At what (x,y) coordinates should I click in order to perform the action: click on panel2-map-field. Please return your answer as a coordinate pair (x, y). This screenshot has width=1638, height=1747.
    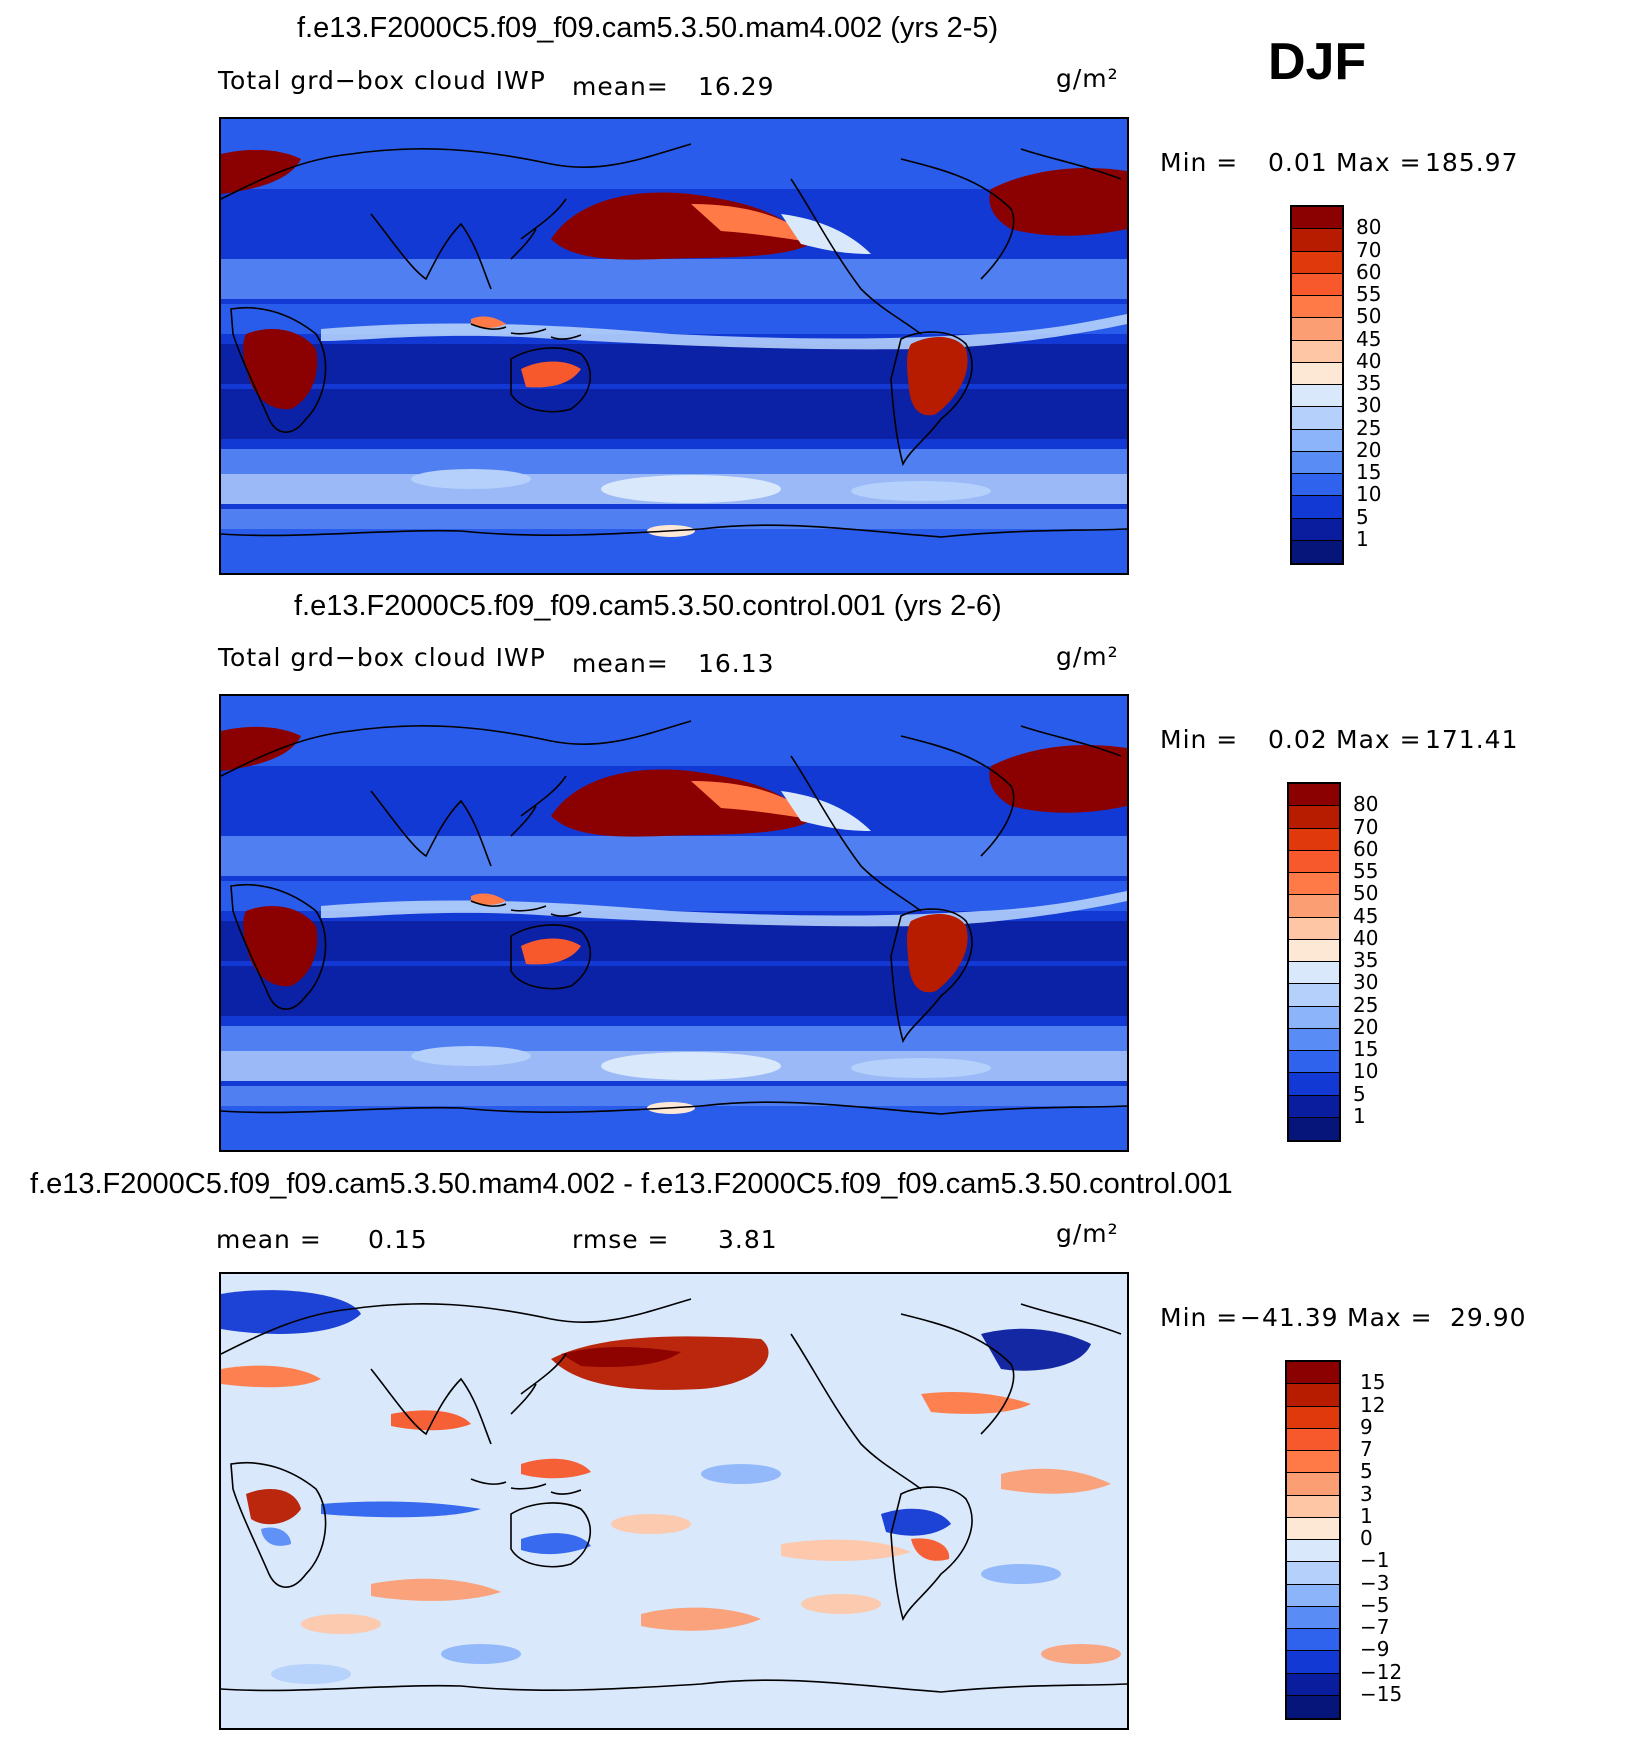
    Looking at the image, I should click on (674, 923).